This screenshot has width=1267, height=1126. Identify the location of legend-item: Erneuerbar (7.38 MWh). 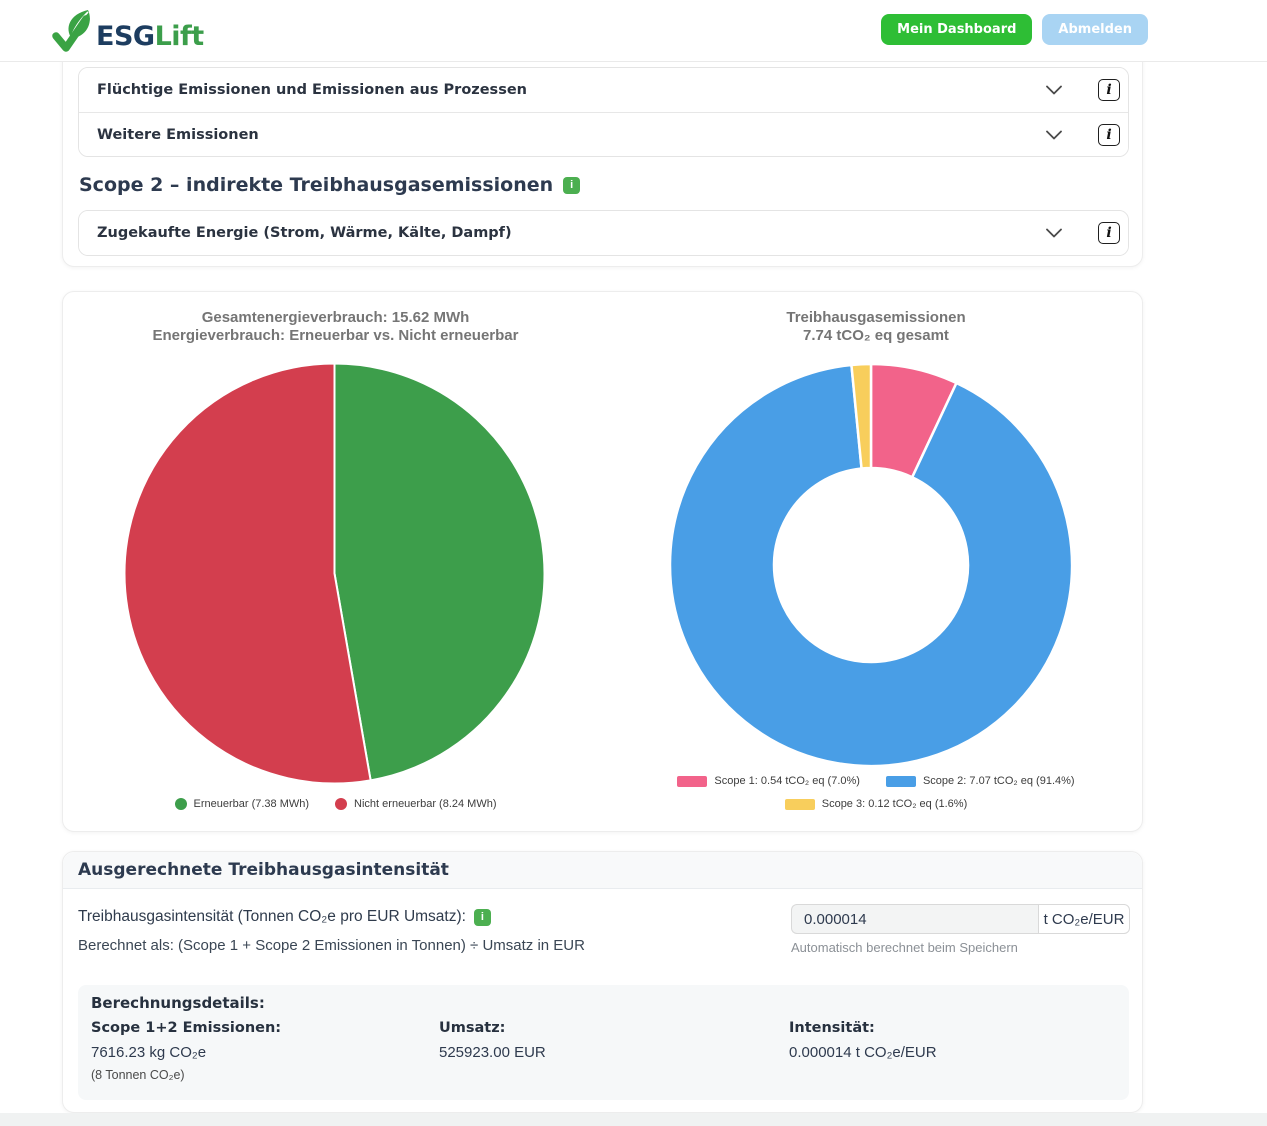
(242, 804).